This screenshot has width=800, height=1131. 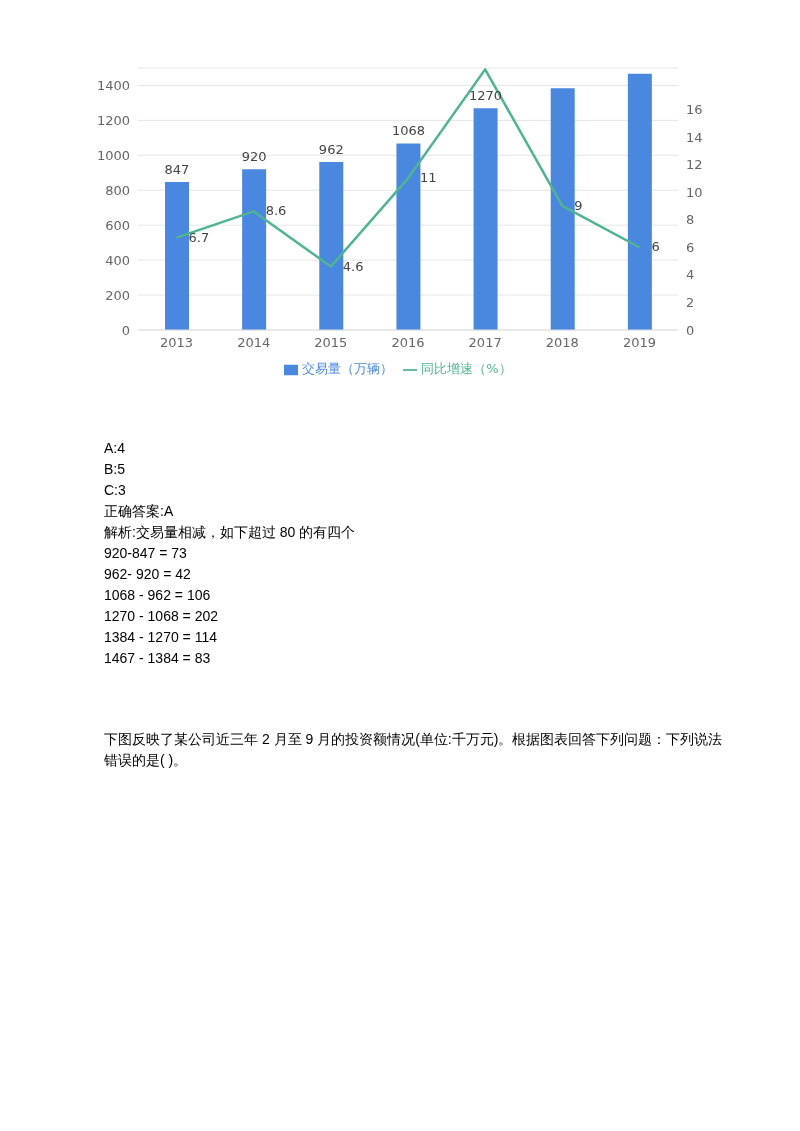 I want to click on legend-label: 同比增速（%）, so click(x=466, y=368).